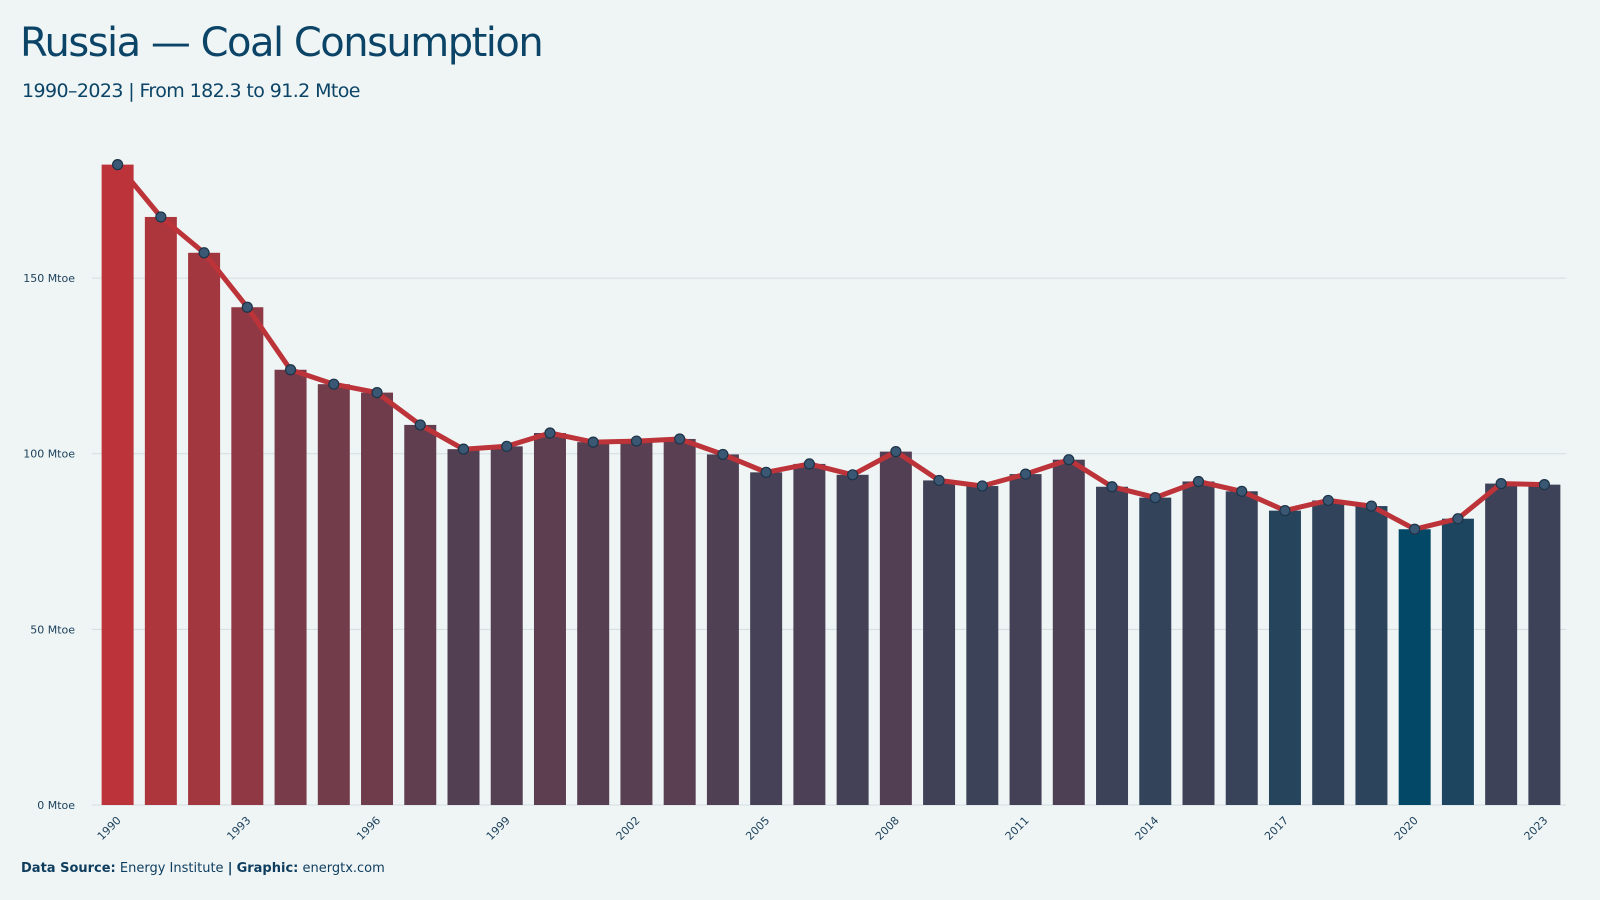  What do you see at coordinates (1146, 828) in the screenshot?
I see `x-tick-label: 2014` at bounding box center [1146, 828].